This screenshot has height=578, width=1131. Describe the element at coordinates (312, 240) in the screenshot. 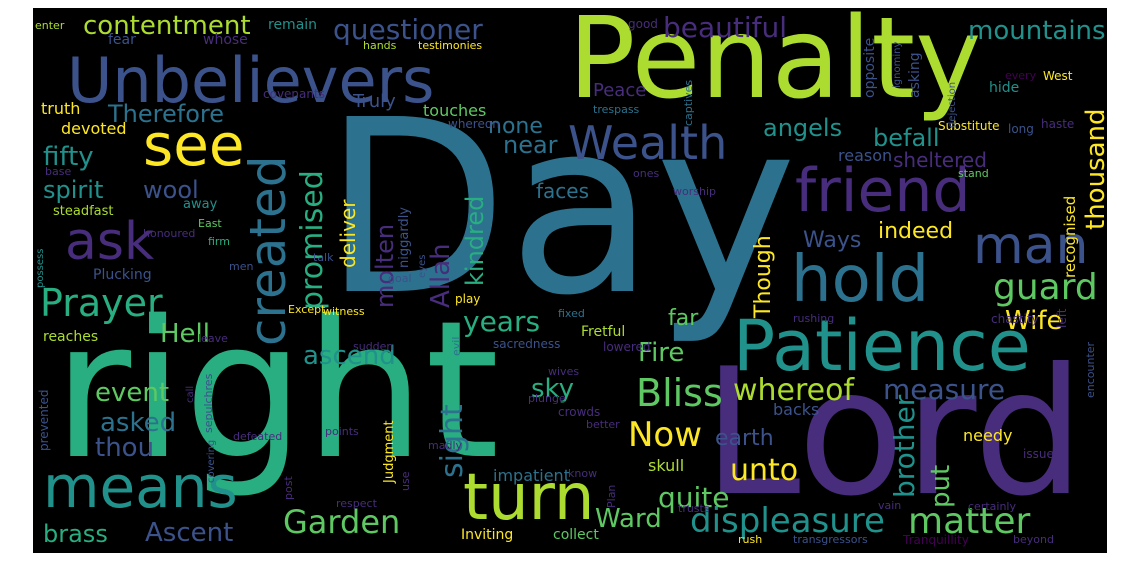

I see `word-promised: promised` at that location.